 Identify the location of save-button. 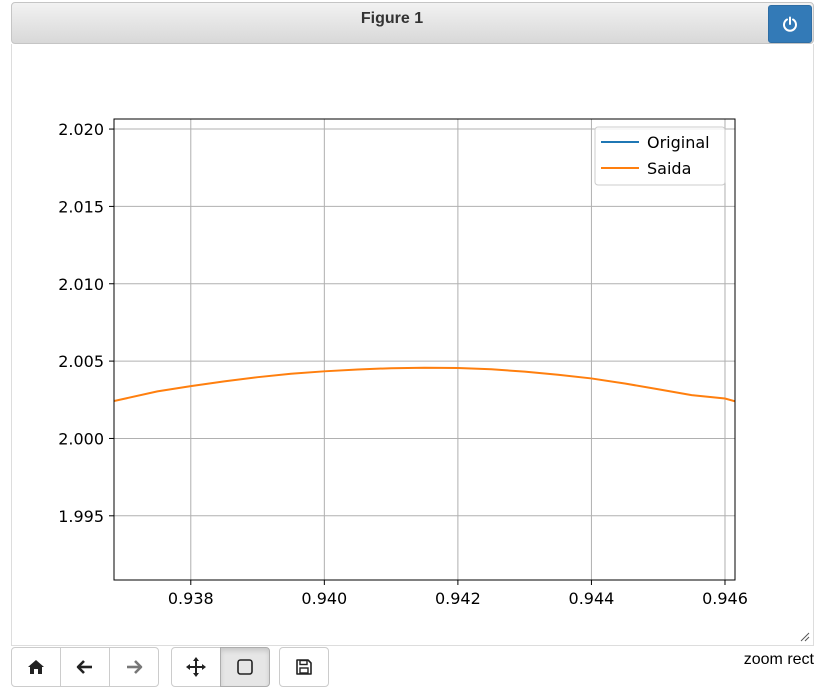
(304, 667).